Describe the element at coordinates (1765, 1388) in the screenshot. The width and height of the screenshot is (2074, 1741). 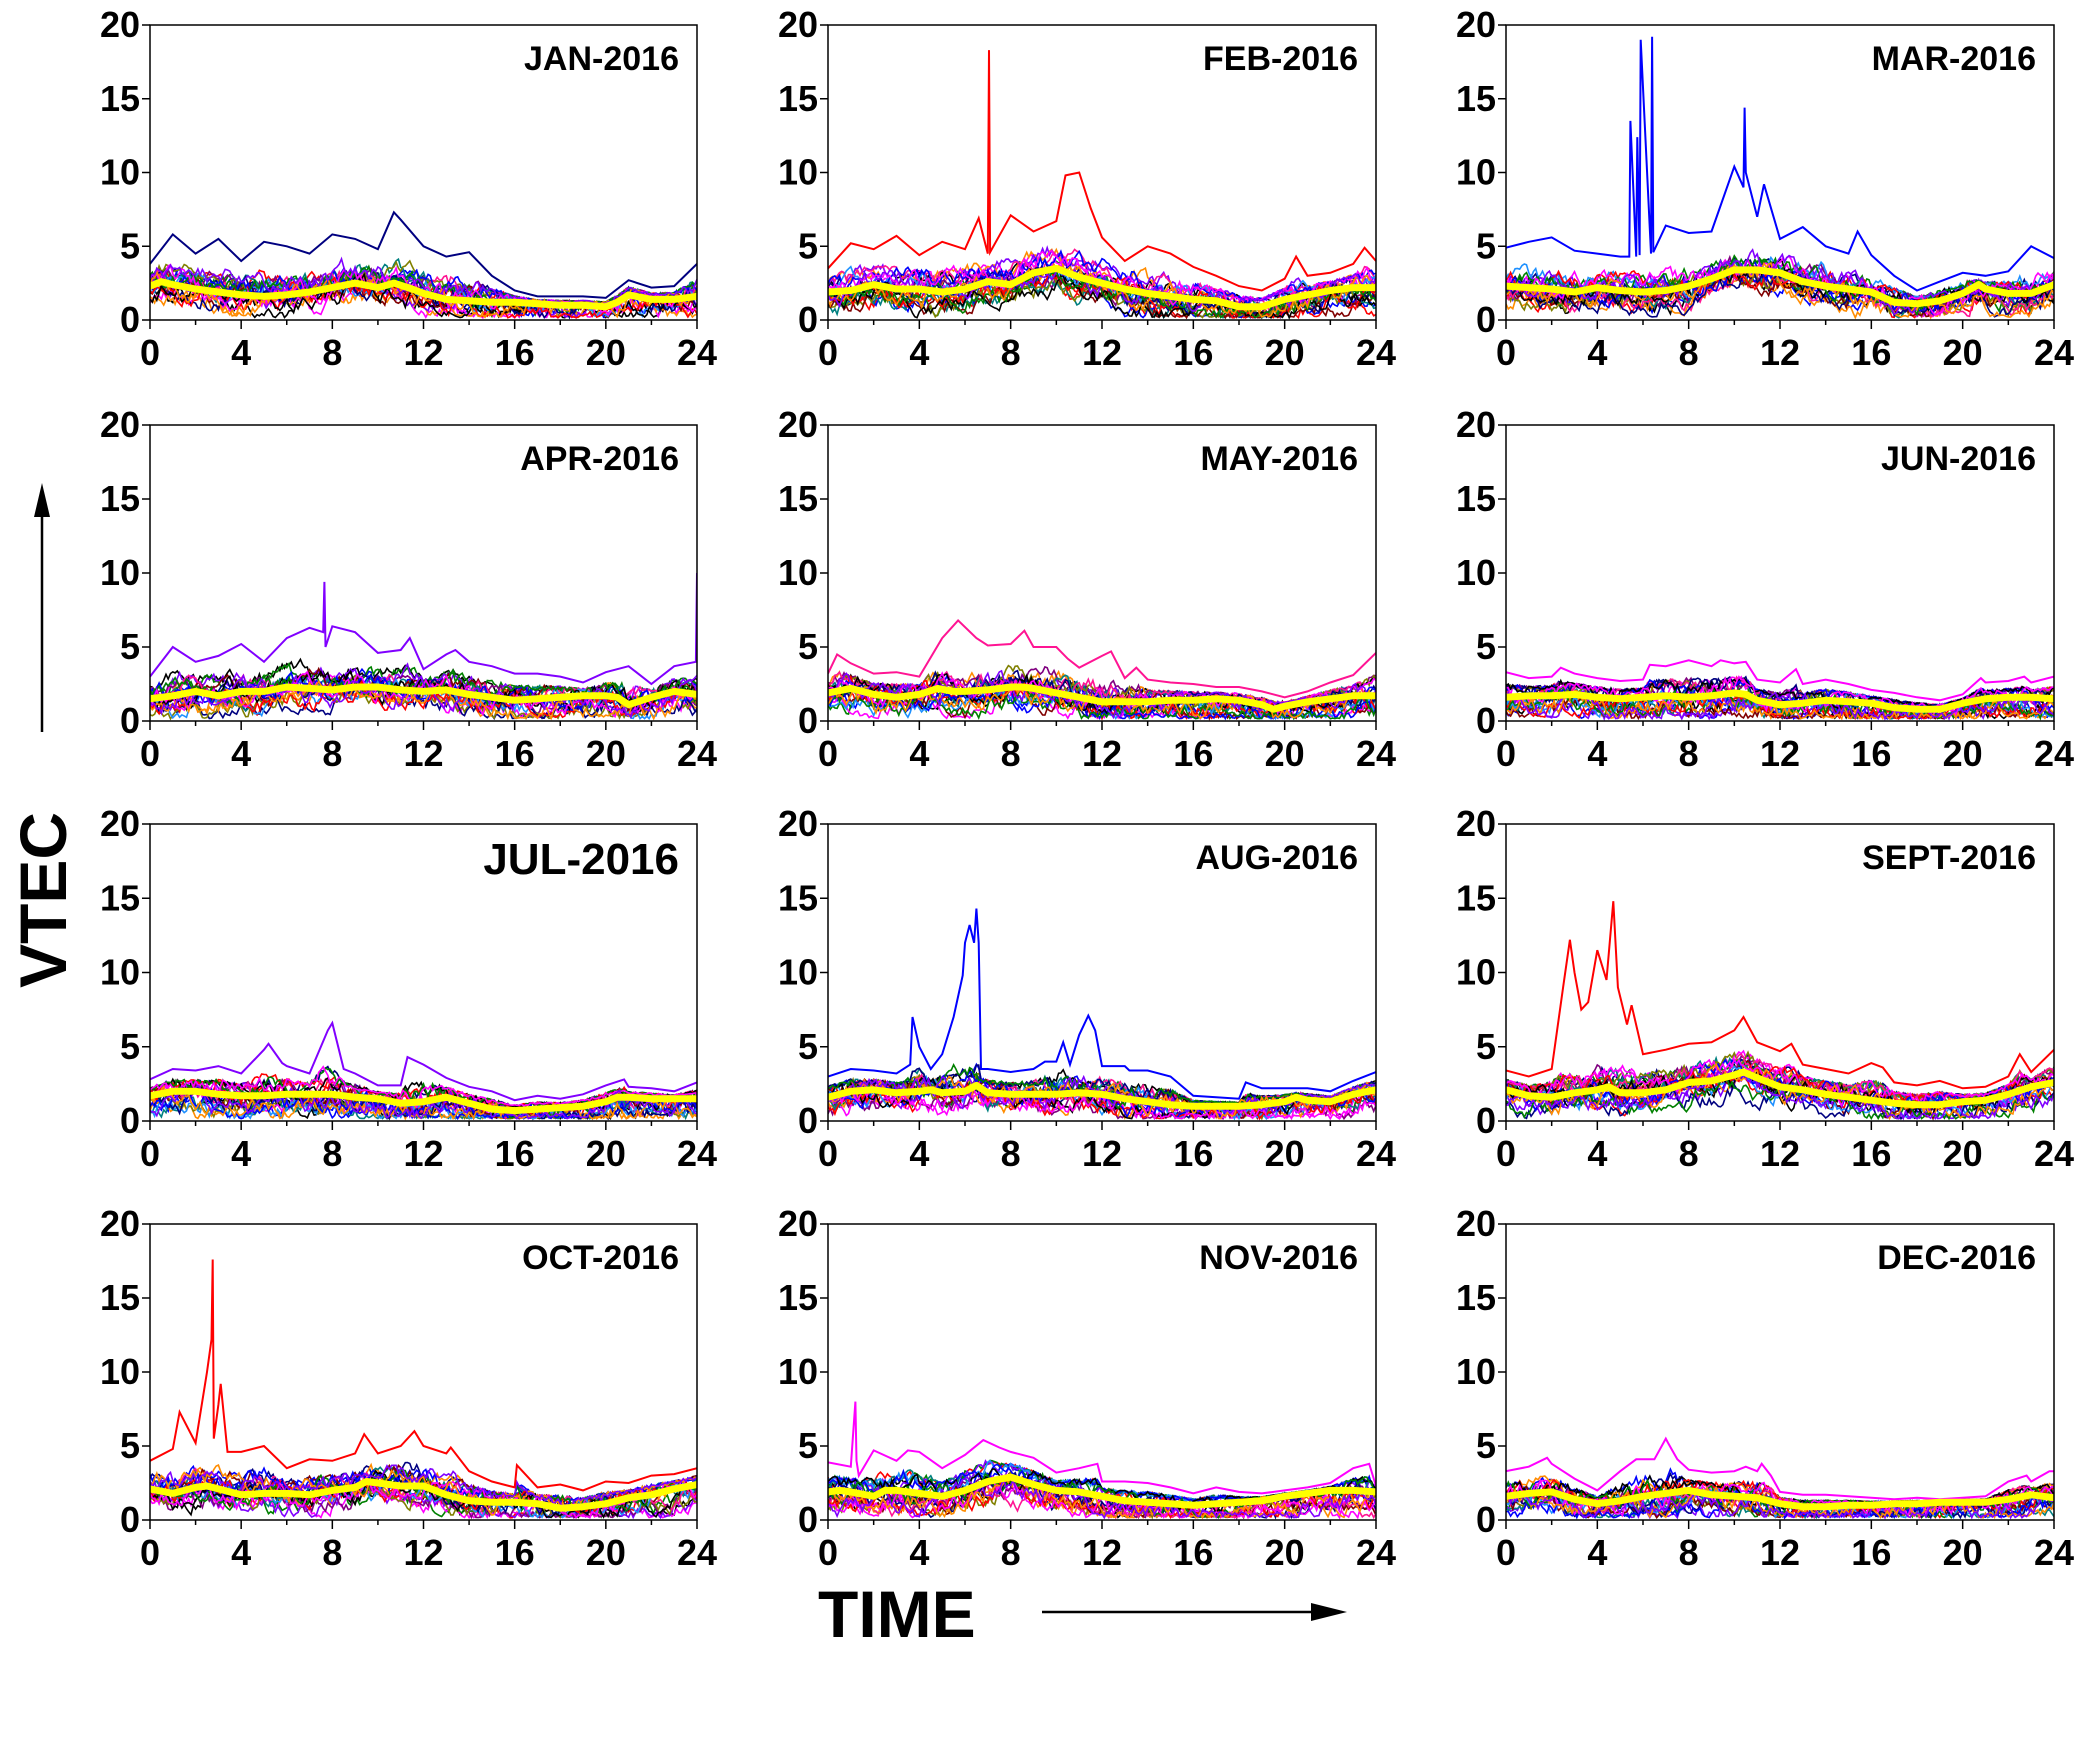
I see `panel-dec-2016: 0 5 10 15 20 0 4 8 12 16 20 24 DEC-2016` at that location.